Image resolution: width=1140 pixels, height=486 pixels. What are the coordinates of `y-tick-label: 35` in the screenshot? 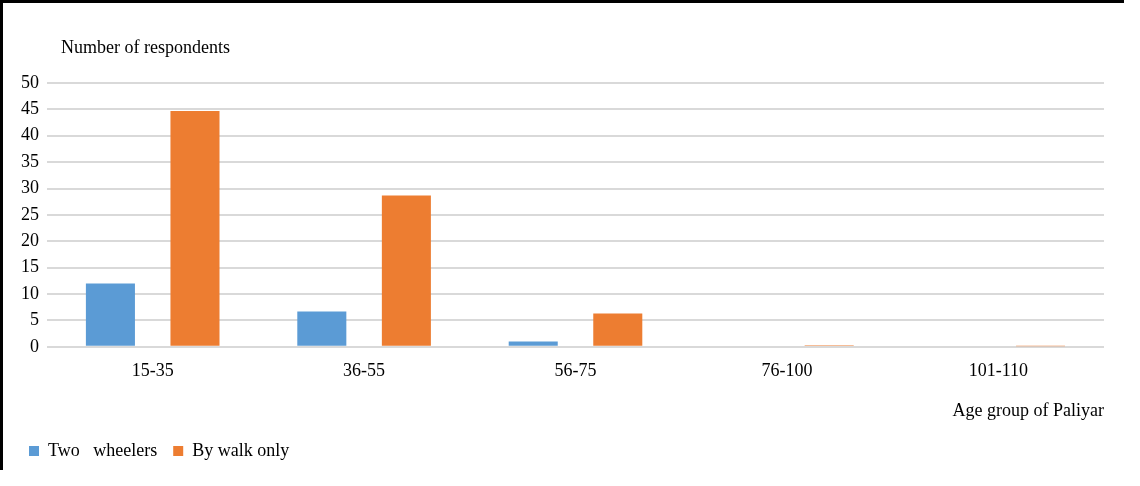 It's located at (30, 160).